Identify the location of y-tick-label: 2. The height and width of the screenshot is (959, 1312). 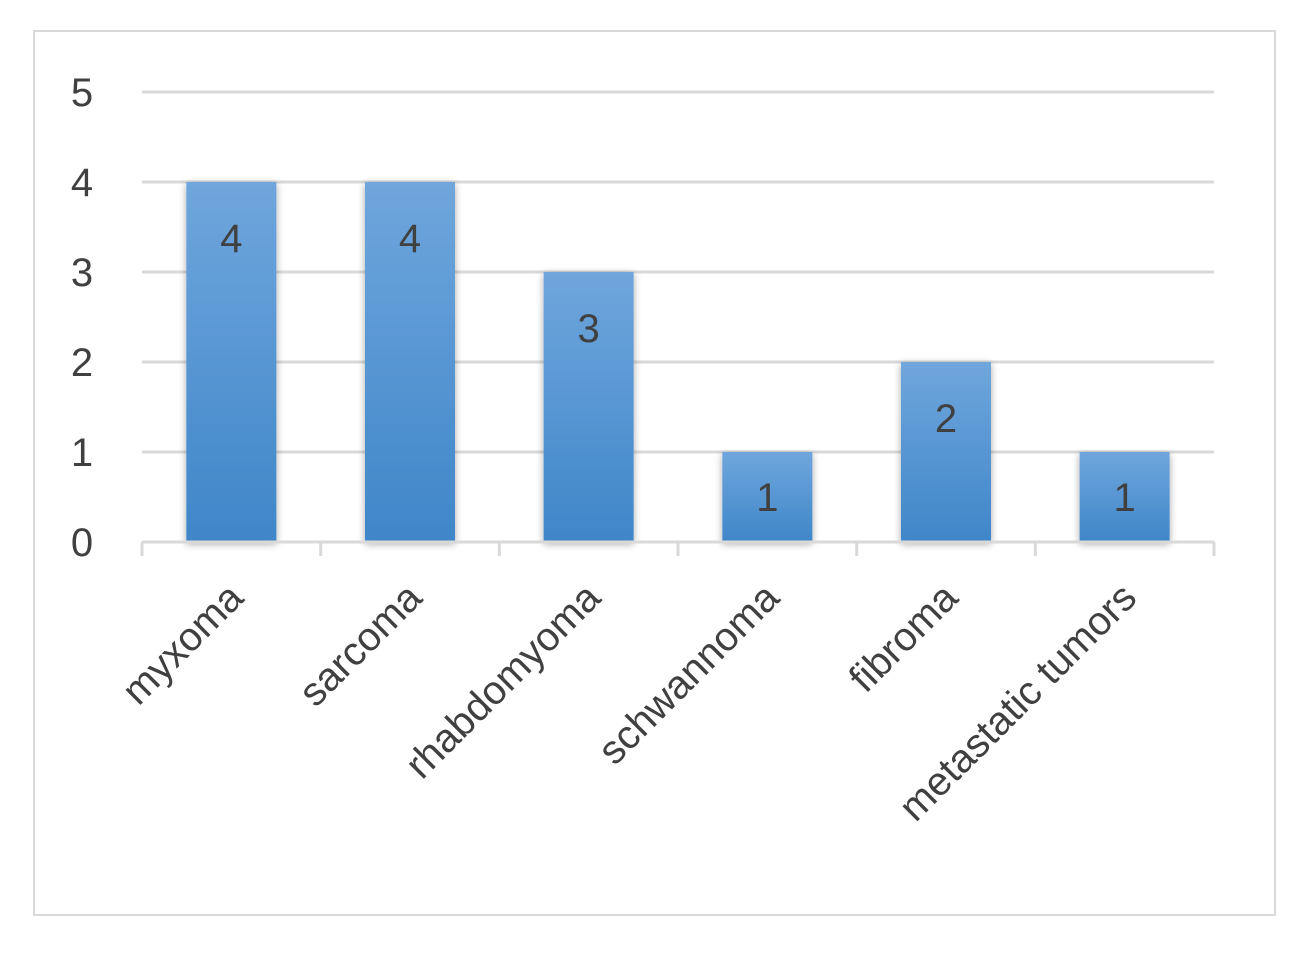
(82, 363).